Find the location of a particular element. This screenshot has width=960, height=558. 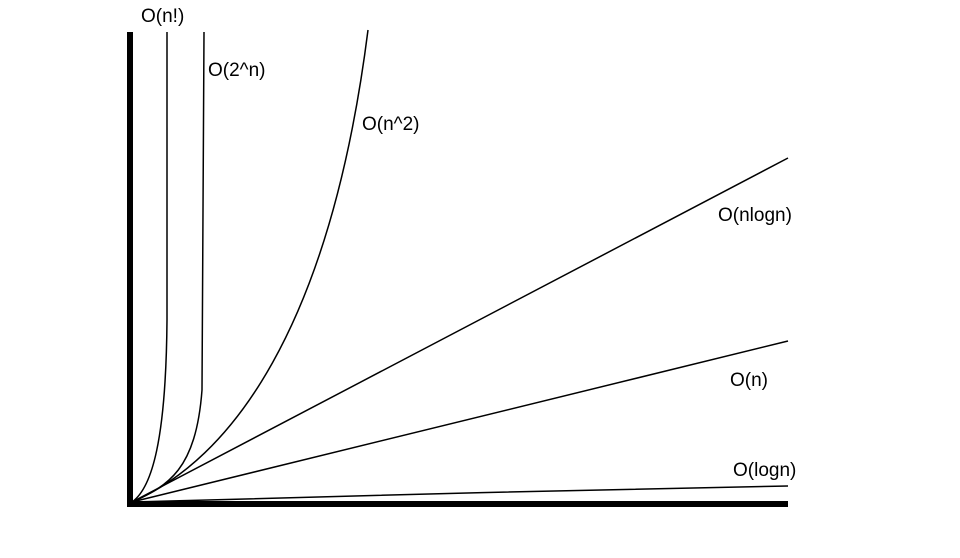

series-line-logarithmic is located at coordinates (460, 494).